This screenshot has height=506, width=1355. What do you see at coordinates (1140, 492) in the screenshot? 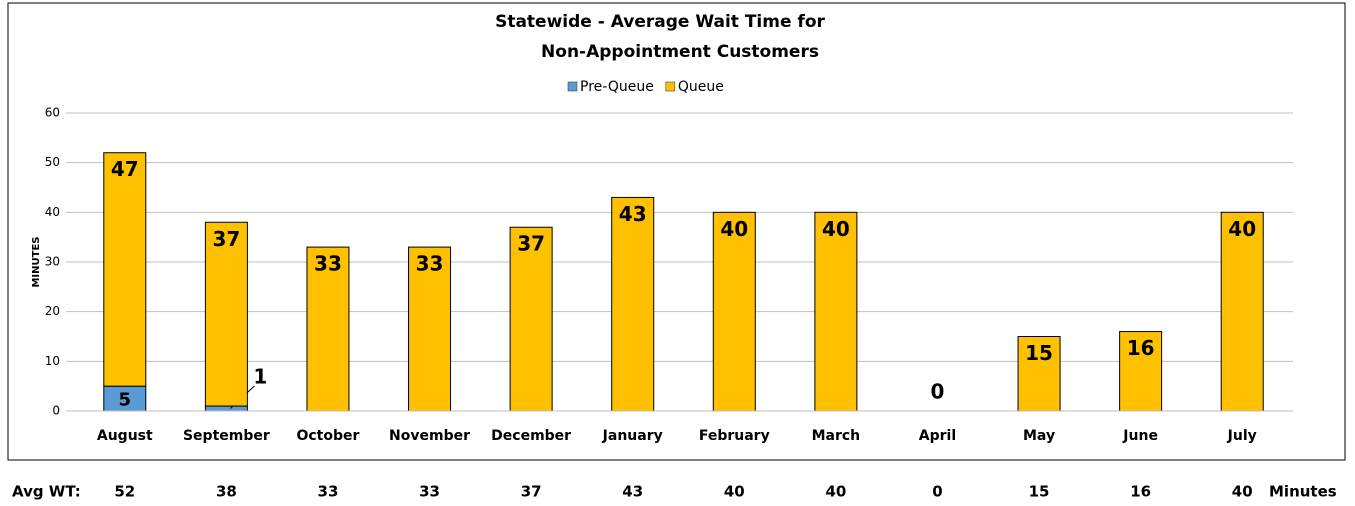
I see `avg-value: 16` at bounding box center [1140, 492].